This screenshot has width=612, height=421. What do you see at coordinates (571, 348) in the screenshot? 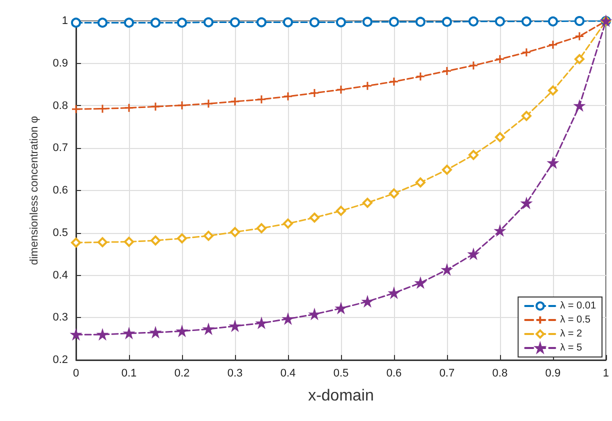
I see `legend-label: λ = 5` at bounding box center [571, 348].